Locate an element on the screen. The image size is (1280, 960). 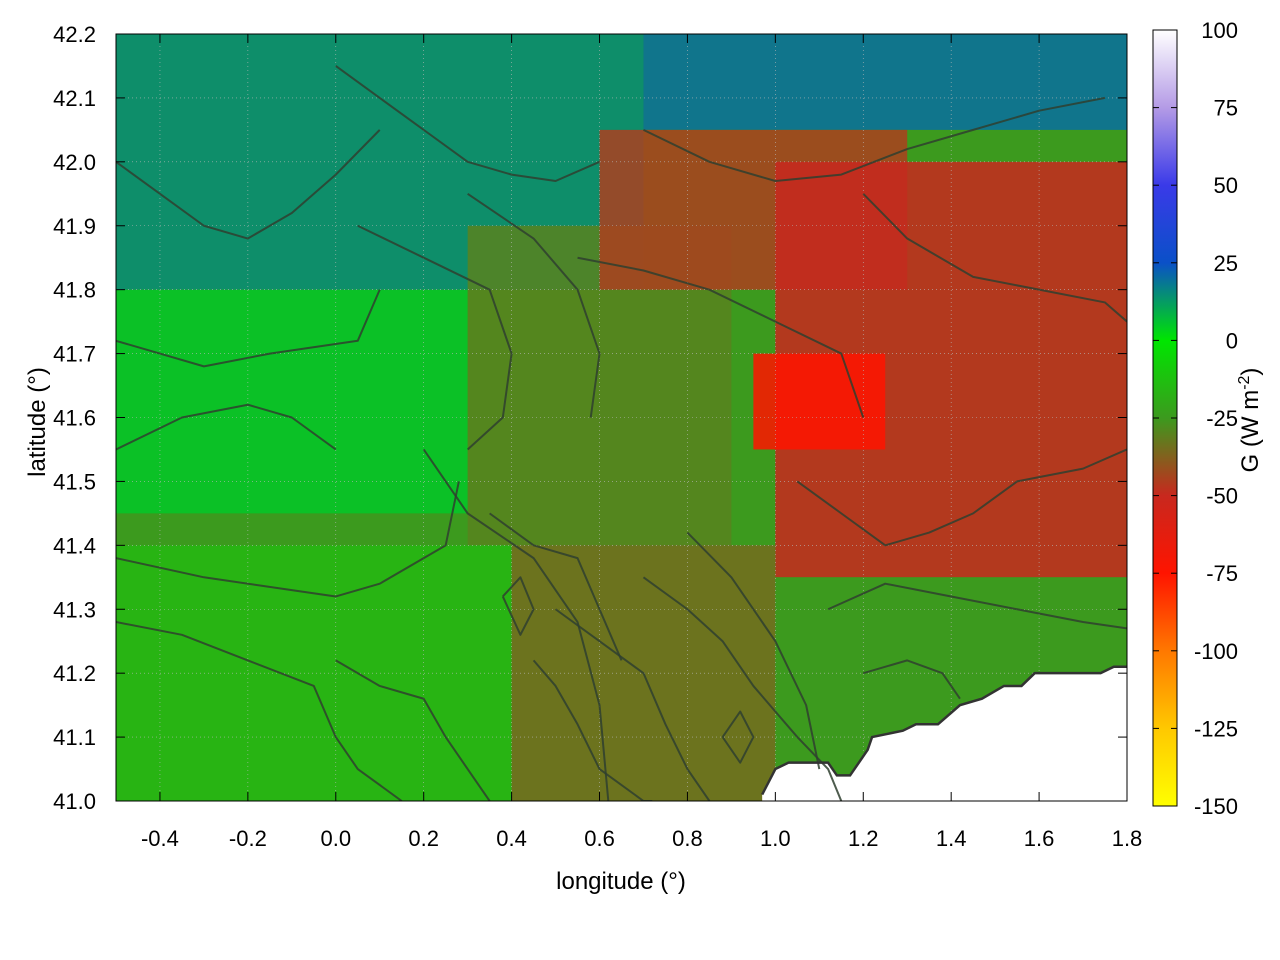
x-tick-label: 0.2 is located at coordinates (423, 838).